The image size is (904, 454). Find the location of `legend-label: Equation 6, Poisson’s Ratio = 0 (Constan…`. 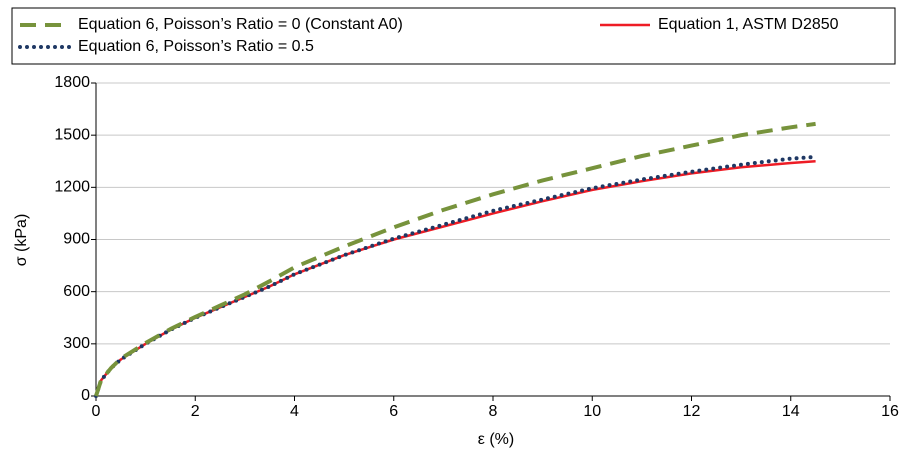

legend-label: Equation 6, Poisson’s Ratio = 0 (Constan… is located at coordinates (240, 24).